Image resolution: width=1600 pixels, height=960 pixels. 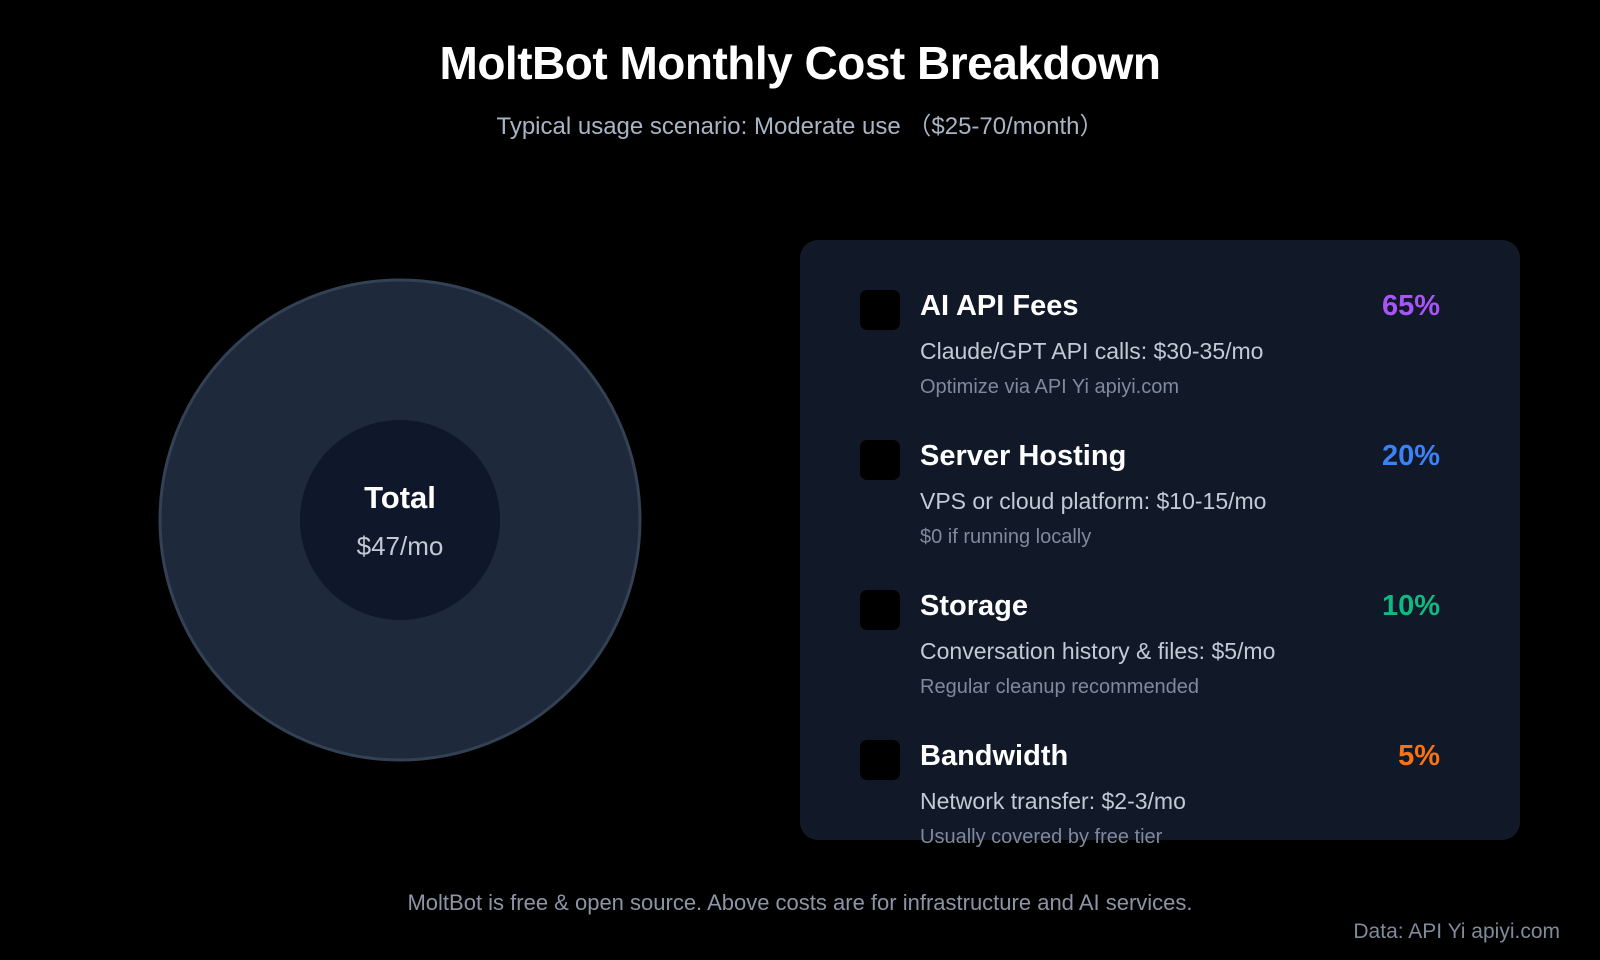 What do you see at coordinates (1023, 456) in the screenshot?
I see `legend-item-name: Server Hosting` at bounding box center [1023, 456].